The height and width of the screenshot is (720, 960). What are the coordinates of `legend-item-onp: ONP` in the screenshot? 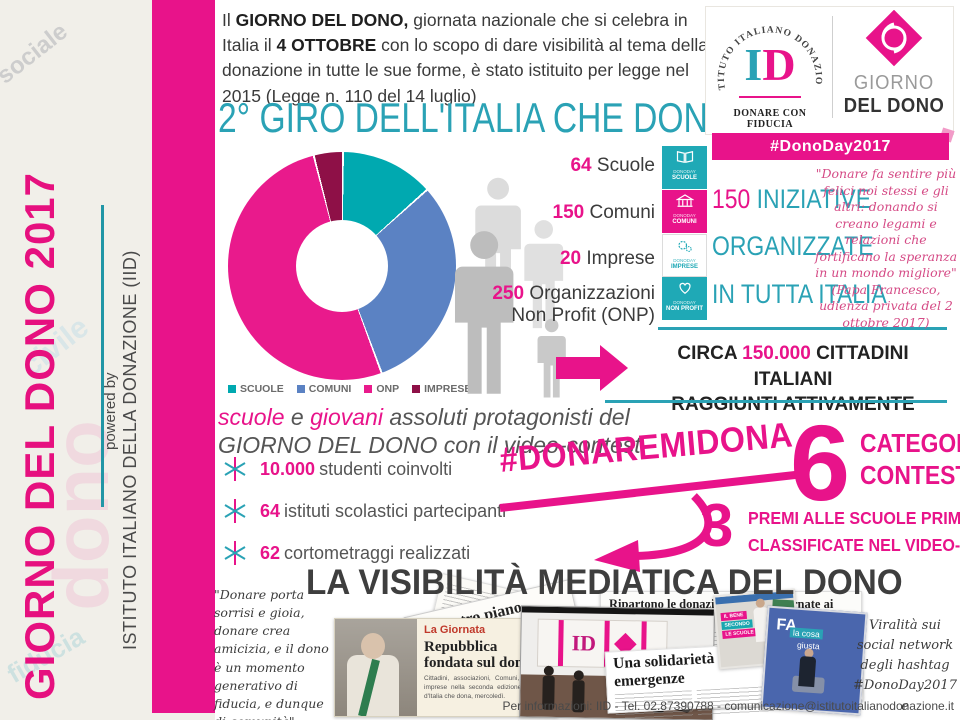 It's located at (381, 389).